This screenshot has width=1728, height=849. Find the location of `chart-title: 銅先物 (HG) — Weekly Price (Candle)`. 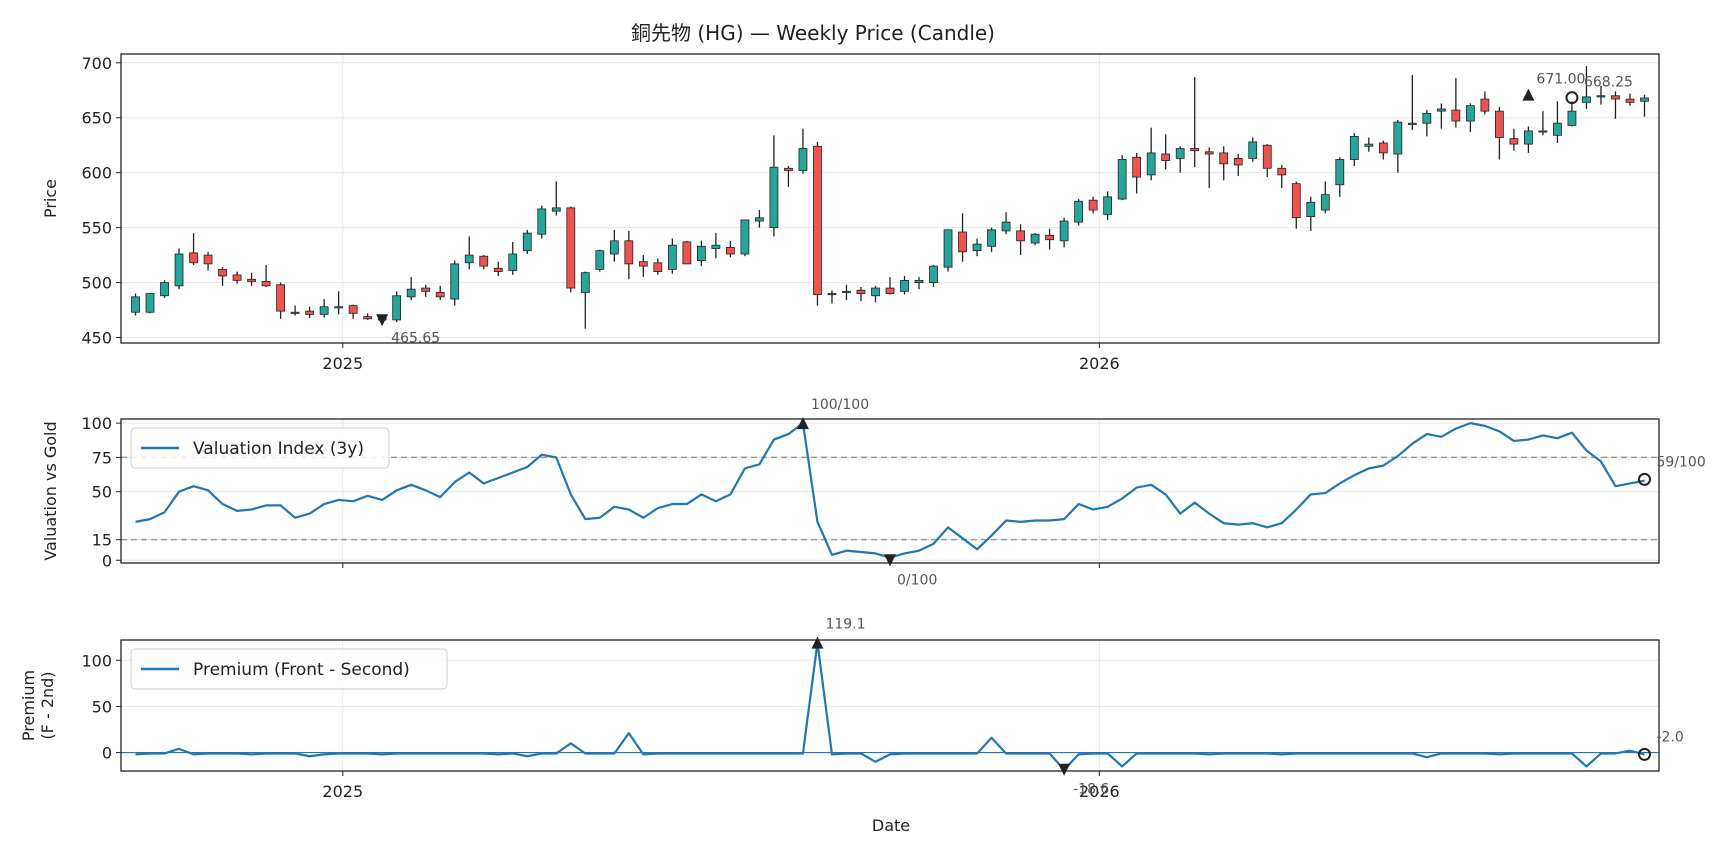

chart-title: 銅先物 (HG) — Weekly Price (Candle) is located at coordinates (813, 33).